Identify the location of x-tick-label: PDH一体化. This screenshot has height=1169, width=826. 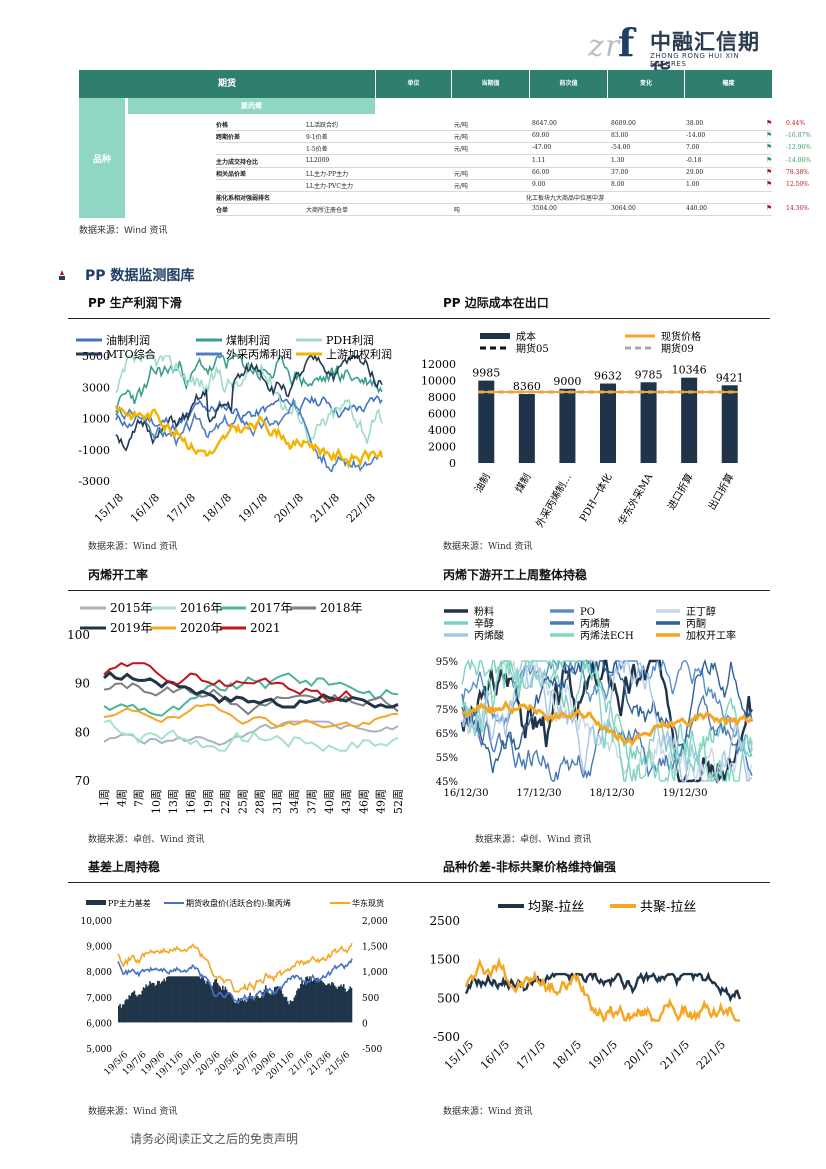
(596, 497).